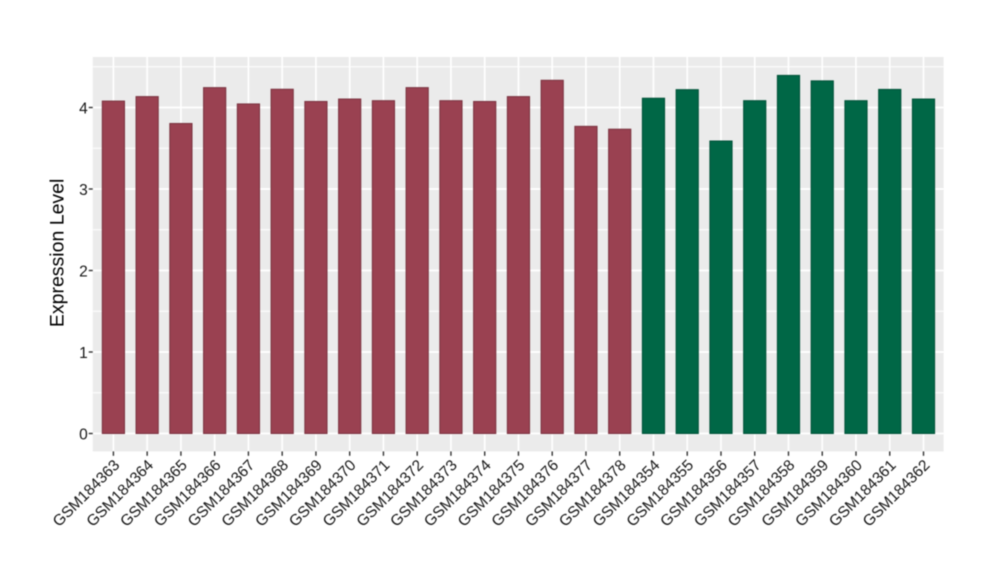  I want to click on svg-text: 3, so click(83, 190).